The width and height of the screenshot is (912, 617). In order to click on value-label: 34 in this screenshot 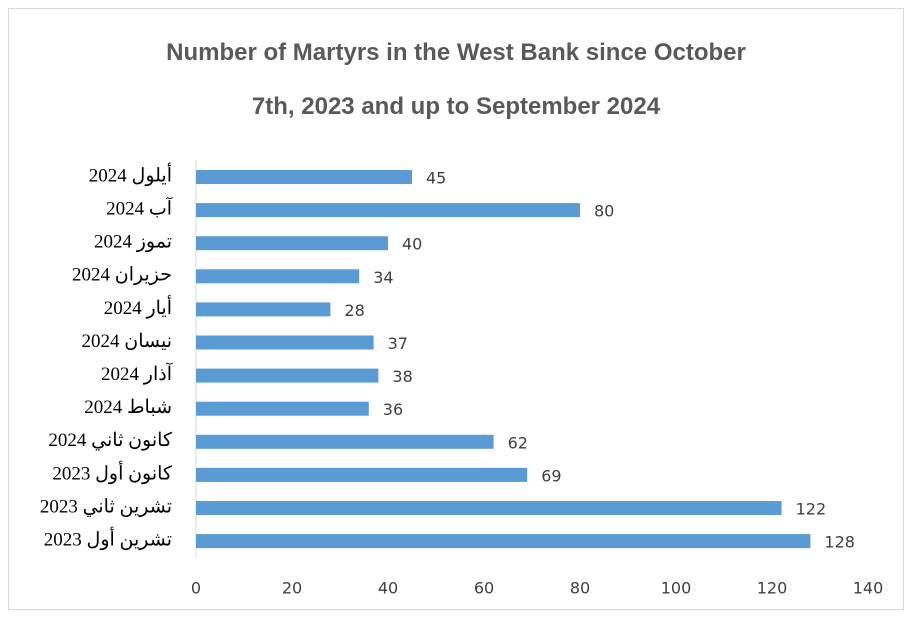, I will do `click(383, 277)`.